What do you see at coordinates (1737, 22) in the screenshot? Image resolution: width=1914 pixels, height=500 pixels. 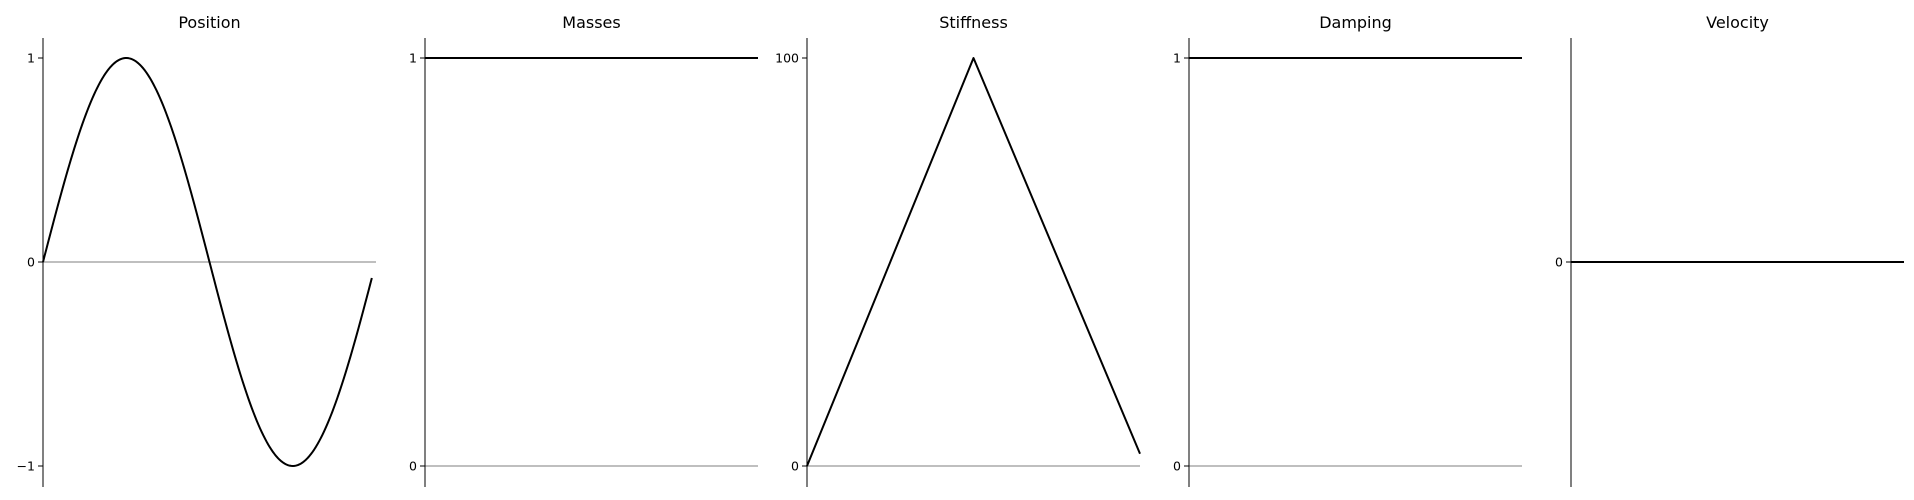 I see `velocity-title: Velocity` at bounding box center [1737, 22].